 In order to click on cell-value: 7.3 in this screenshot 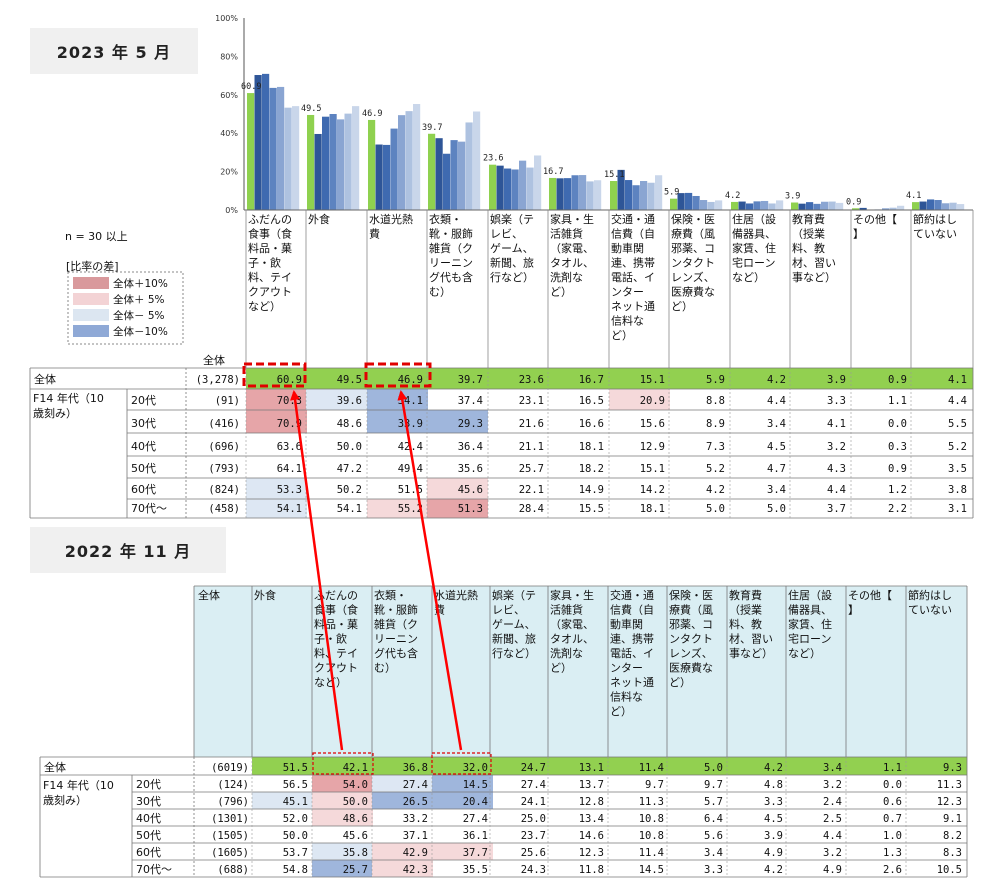, I will do `click(715, 447)`.